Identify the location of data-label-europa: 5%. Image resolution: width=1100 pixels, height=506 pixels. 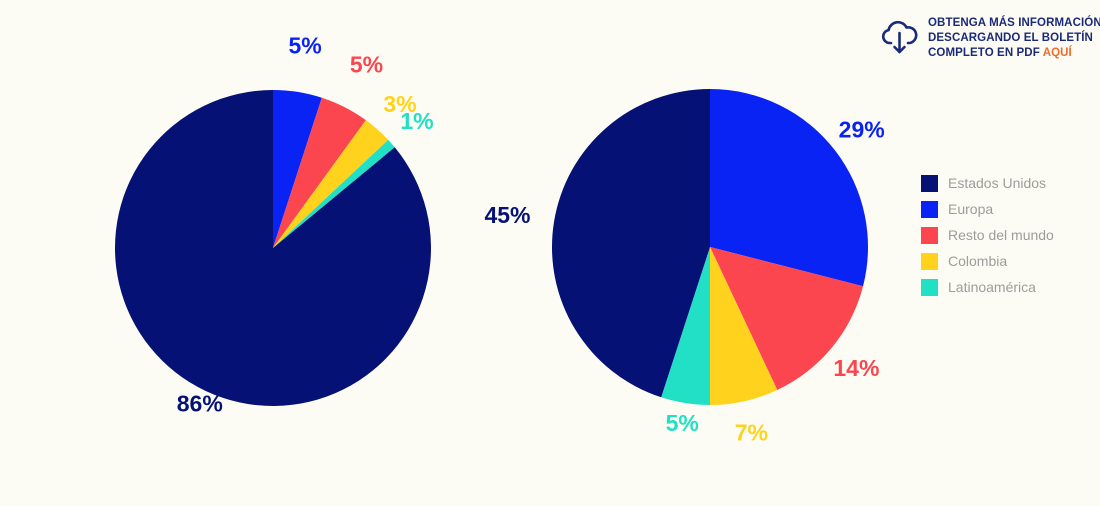
(304, 46).